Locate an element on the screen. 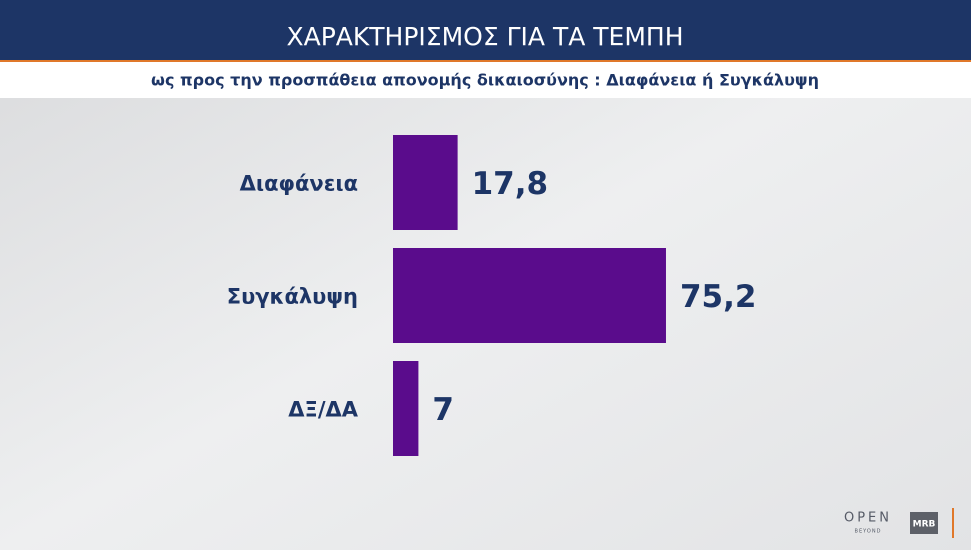 Image resolution: width=971 pixels, height=550 pixels. channel-tagline: BEYOND is located at coordinates (868, 532).